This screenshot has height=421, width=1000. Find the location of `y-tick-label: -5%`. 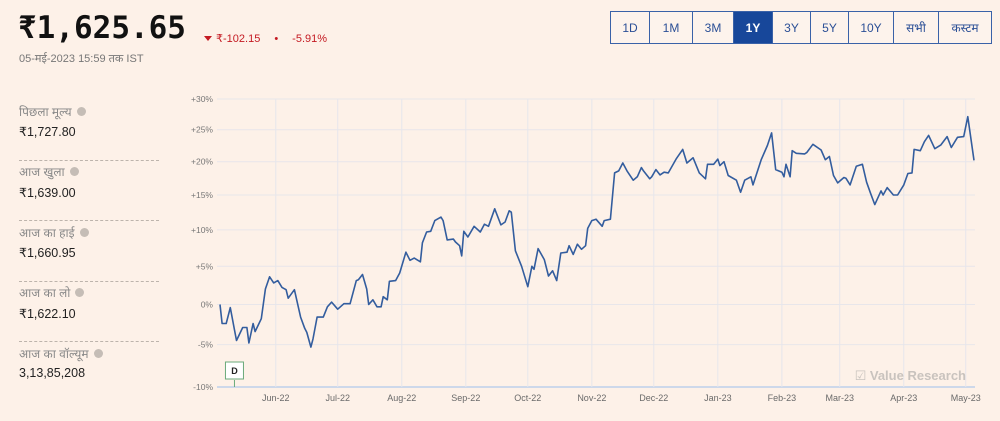

y-tick-label: -5% is located at coordinates (206, 345).